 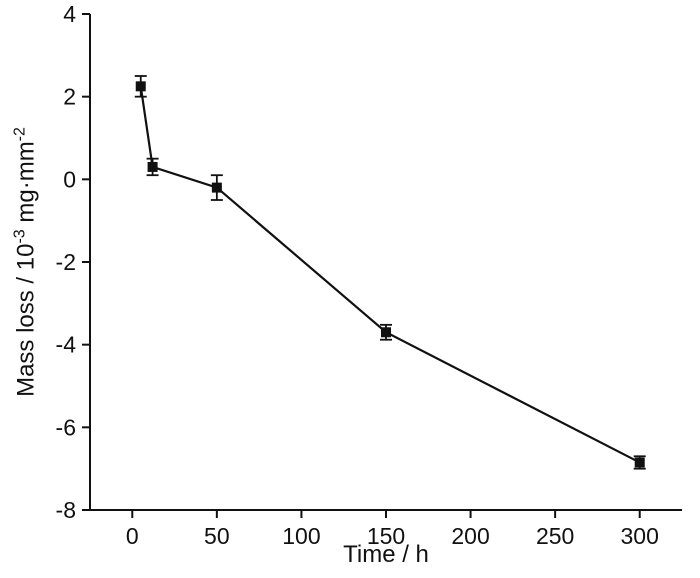 I want to click on y-tick-label: -6, so click(x=66, y=427).